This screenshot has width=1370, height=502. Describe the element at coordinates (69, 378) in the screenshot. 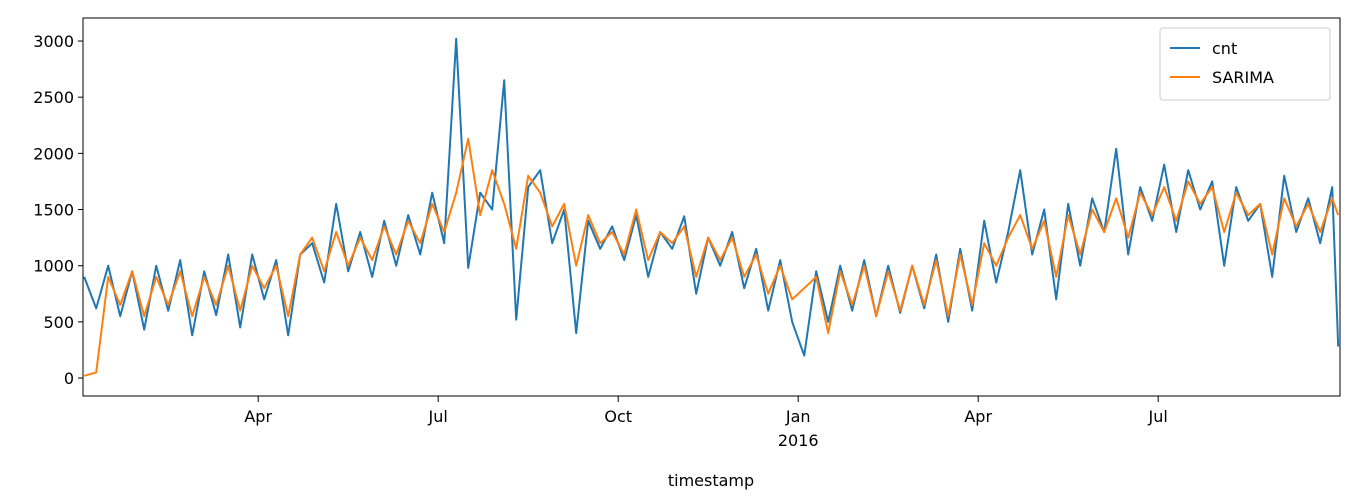

I see `y-tick-label: 0` at that location.